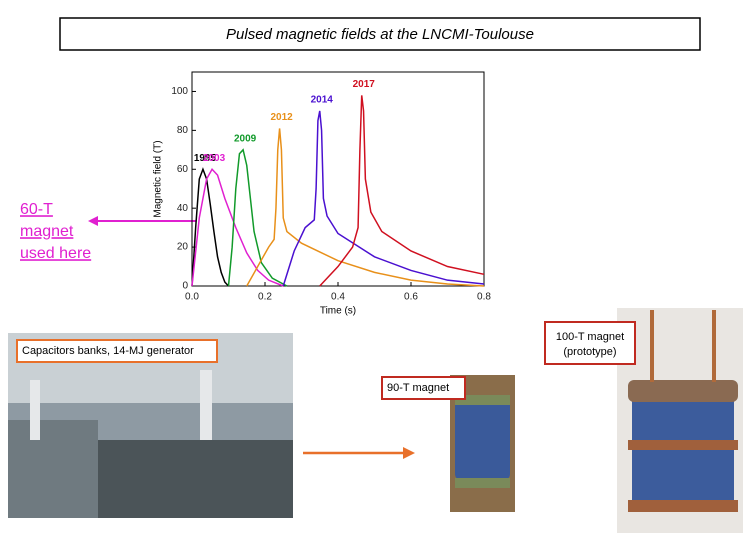 The height and width of the screenshot is (556, 753). I want to click on note-line: magnet, so click(47, 231).